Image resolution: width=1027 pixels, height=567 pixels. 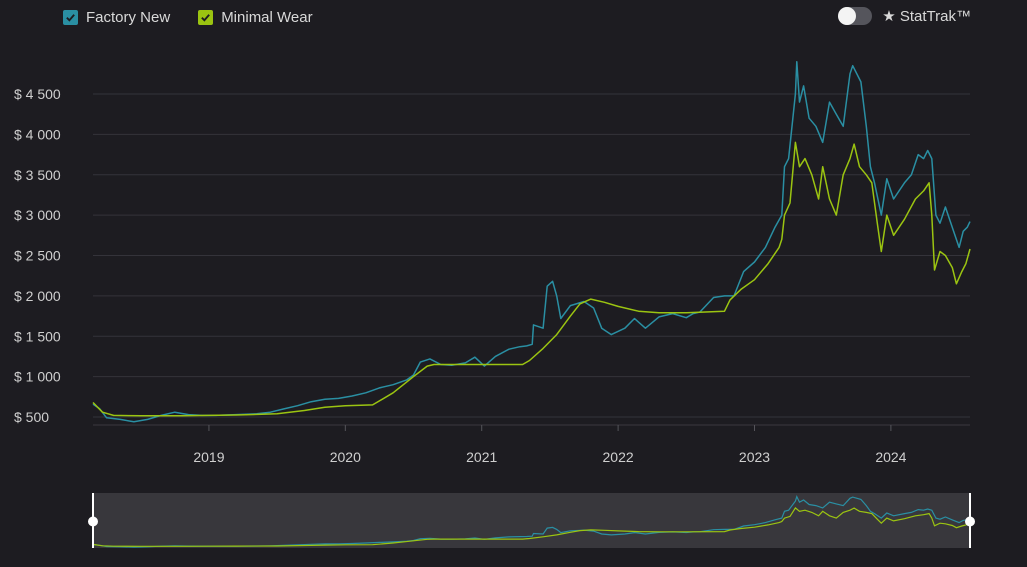 What do you see at coordinates (37, 215) in the screenshot?
I see `y-tick-label: $ 3 000` at bounding box center [37, 215].